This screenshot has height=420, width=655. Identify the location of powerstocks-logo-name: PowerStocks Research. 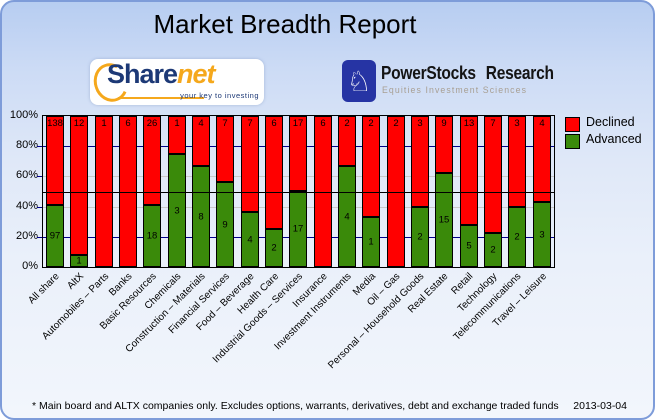
(467, 72).